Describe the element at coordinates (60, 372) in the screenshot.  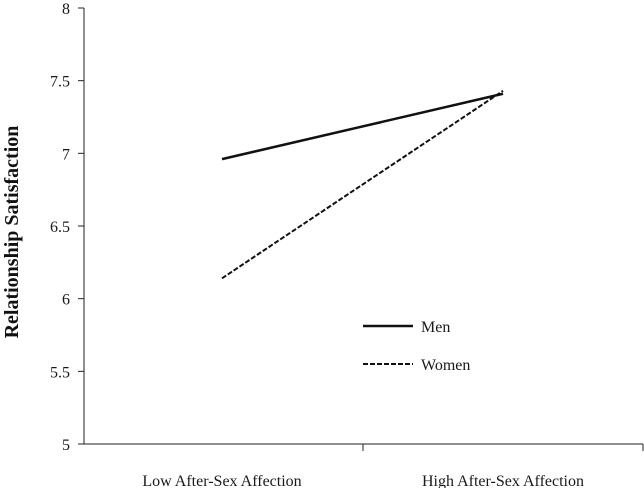
I see `y-tick-label: 5.5` at that location.